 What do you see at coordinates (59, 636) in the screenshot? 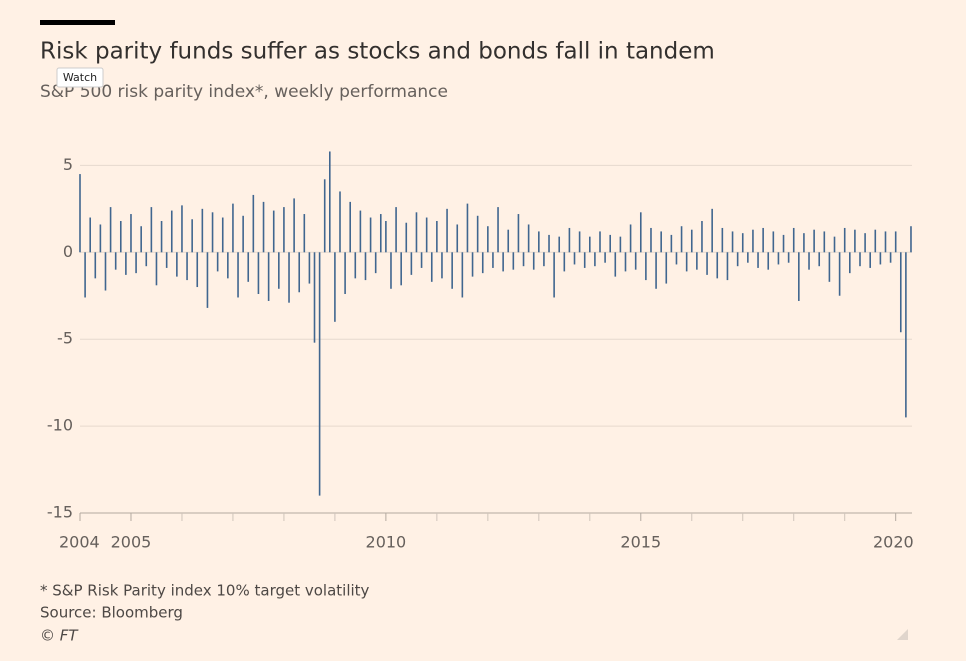
I see `credit: © FT` at bounding box center [59, 636].